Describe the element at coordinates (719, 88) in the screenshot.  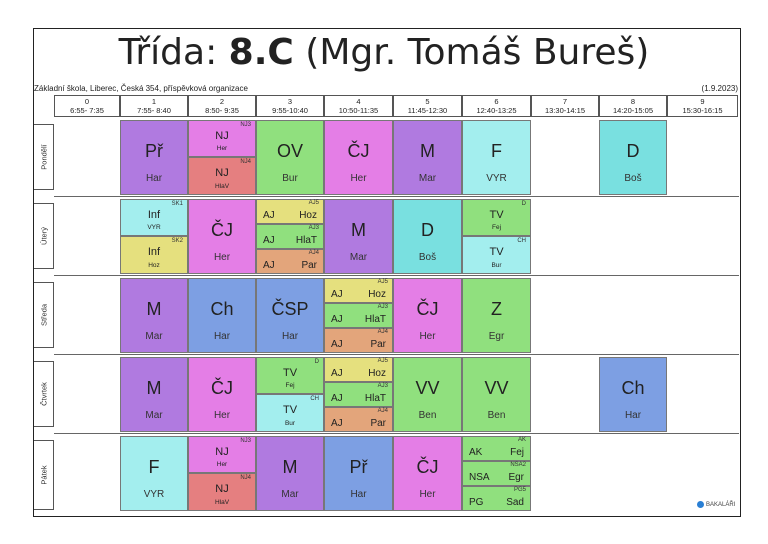
I see `valid-date: (1.9.2023)` at that location.